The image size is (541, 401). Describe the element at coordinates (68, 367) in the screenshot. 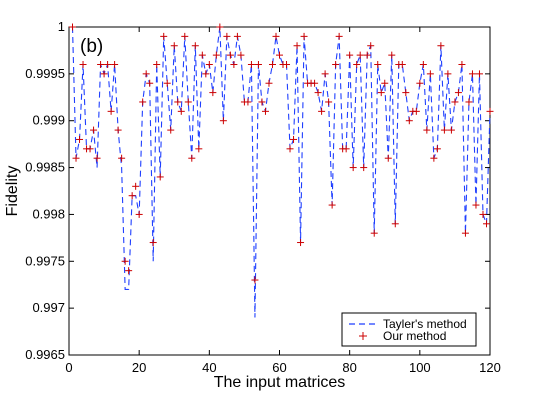

I see `x-tick-label: 0` at that location.